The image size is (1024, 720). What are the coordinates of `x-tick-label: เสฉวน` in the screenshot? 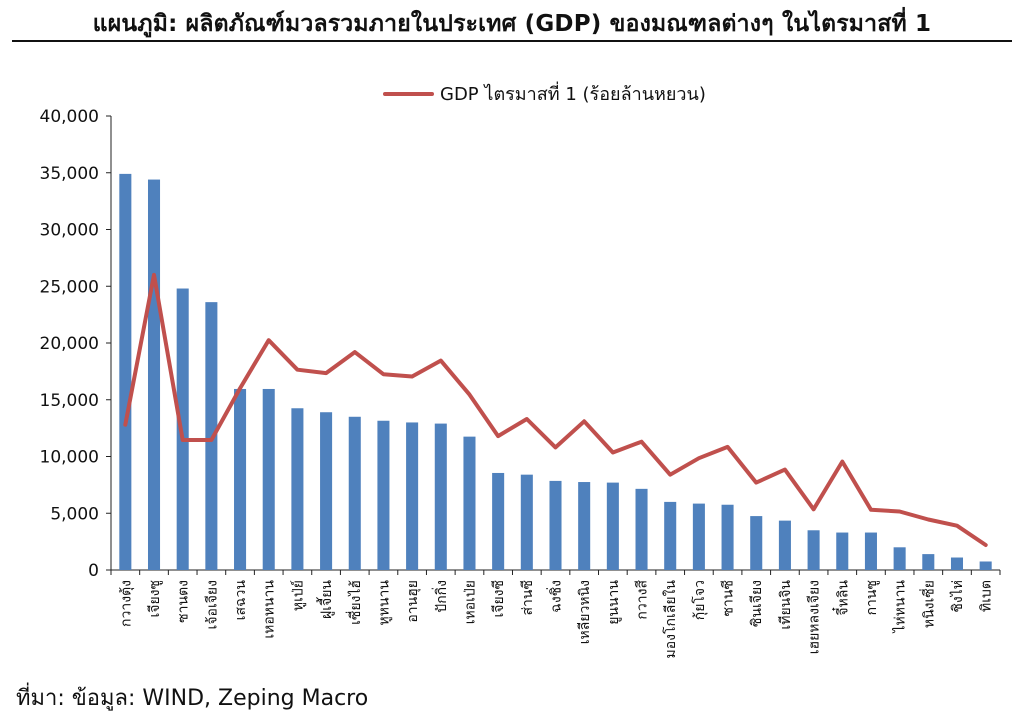 It's located at (241, 600).